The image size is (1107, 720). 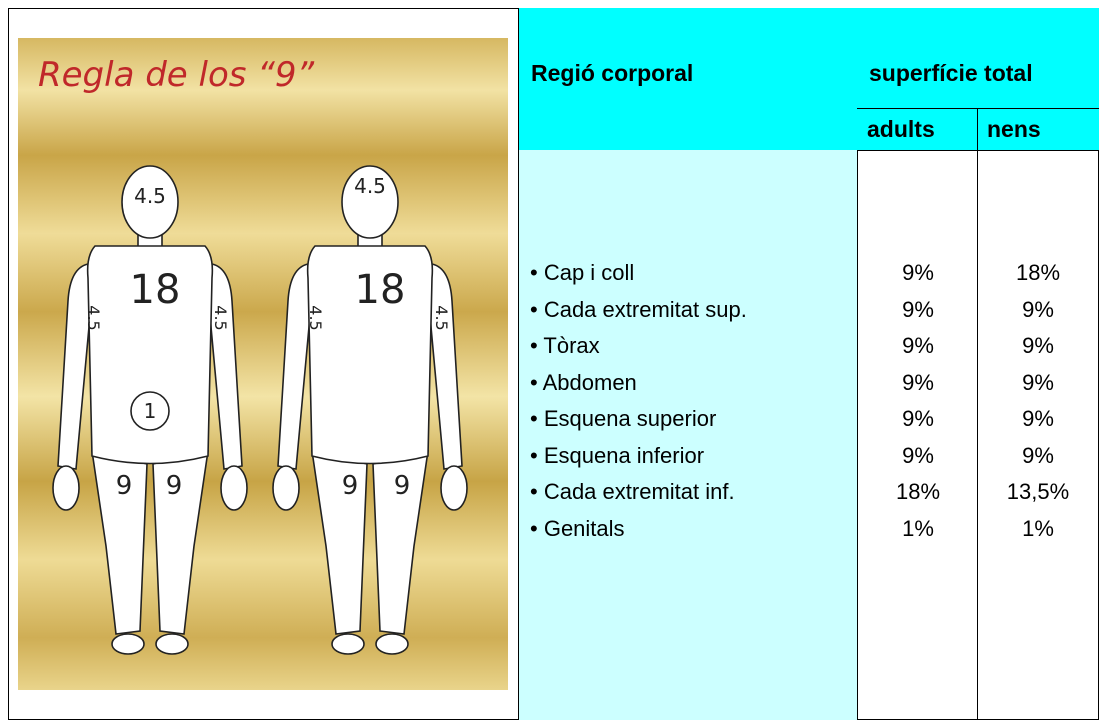 I want to click on region: Esquena inferior, so click(x=638, y=456).